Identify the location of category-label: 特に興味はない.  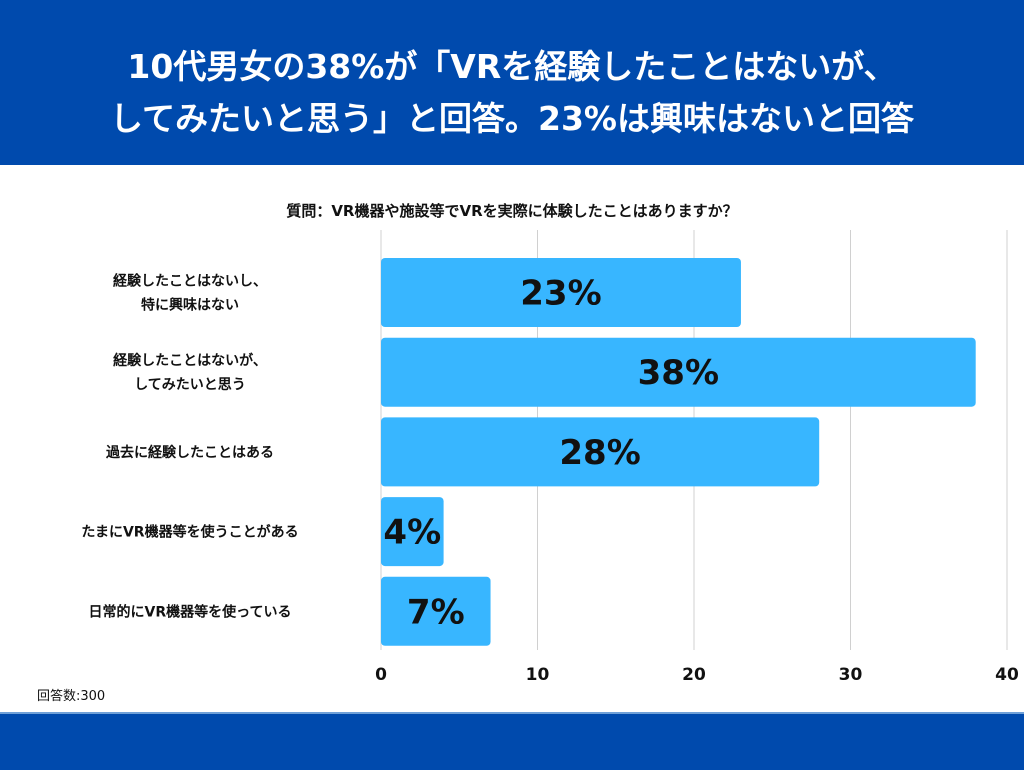
(190, 305).